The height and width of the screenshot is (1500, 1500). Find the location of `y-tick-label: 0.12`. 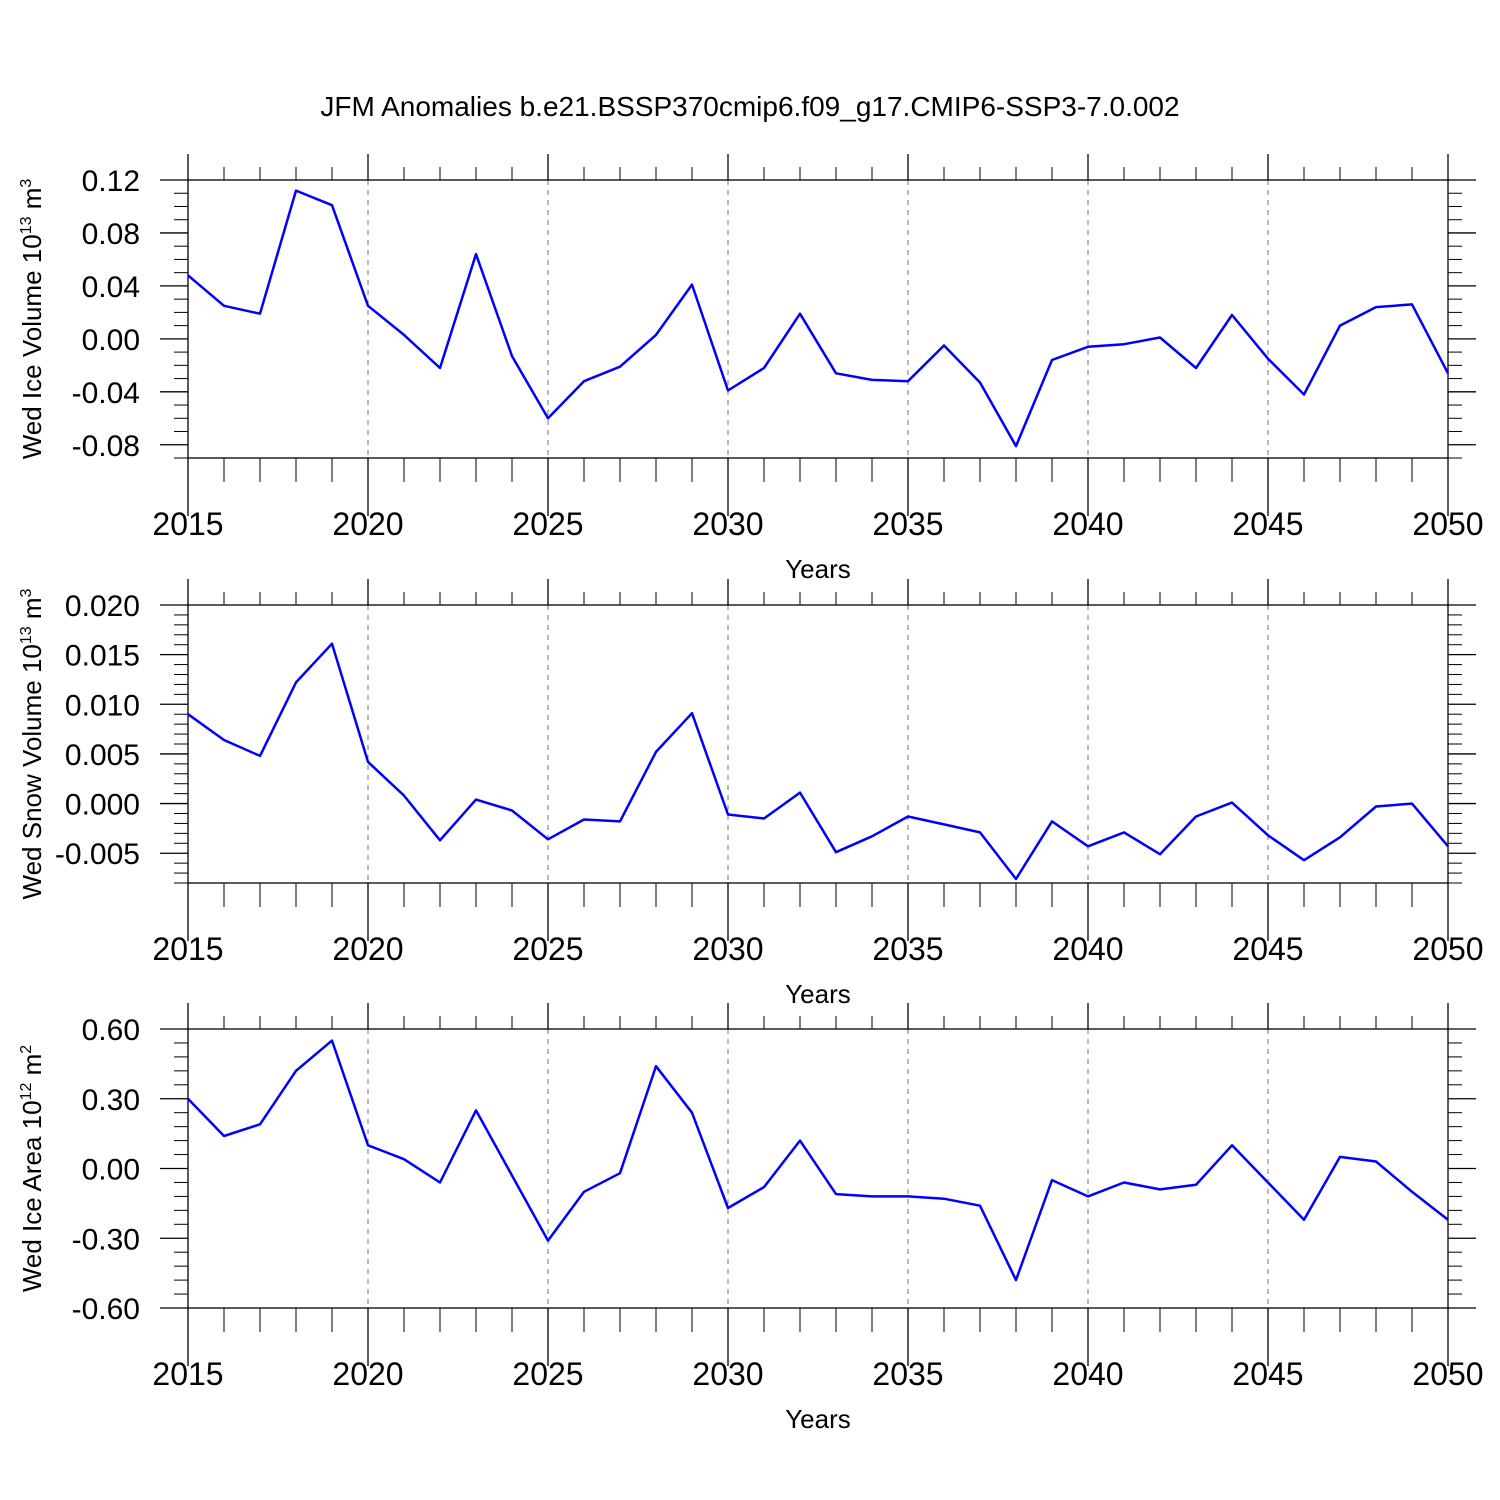

y-tick-label: 0.12 is located at coordinates (111, 181).